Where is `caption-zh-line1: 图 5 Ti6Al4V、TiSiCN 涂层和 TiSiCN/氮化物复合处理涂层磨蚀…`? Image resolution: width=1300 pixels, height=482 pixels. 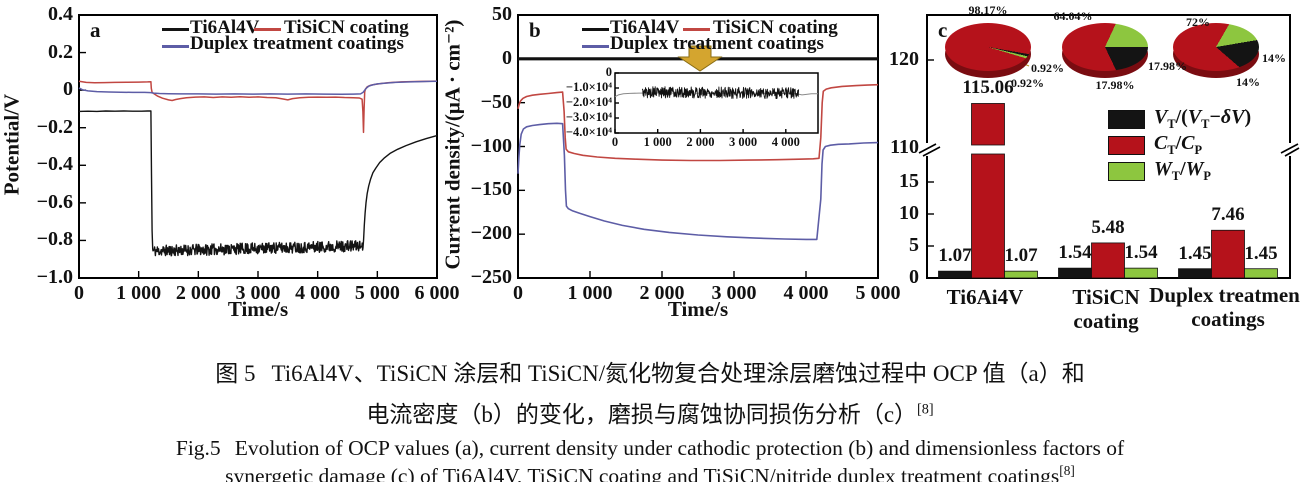
caption-zh-line1: 图 5 Ti6Al4V、TiSiCN 涂层和 TiSiCN/氮化物复合处理涂层磨蚀… is located at coordinates (650, 371).